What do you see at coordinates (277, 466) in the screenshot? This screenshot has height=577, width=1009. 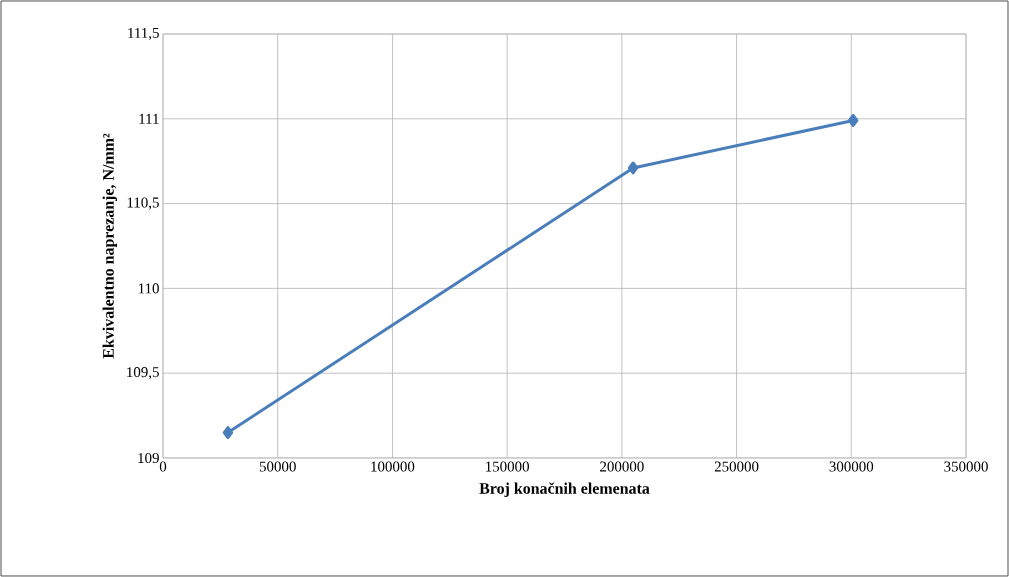 I see `x-tick-label: 50000` at bounding box center [277, 466].